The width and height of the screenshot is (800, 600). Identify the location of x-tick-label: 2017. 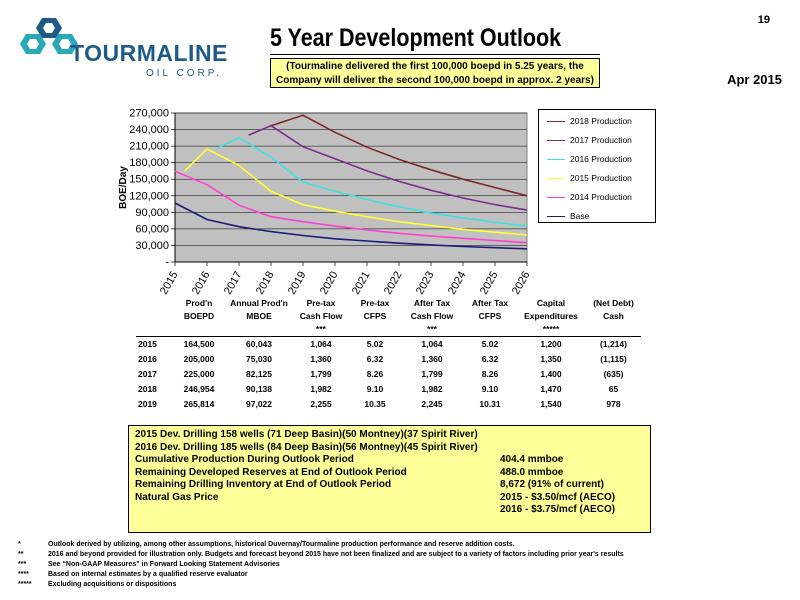
(233, 283).